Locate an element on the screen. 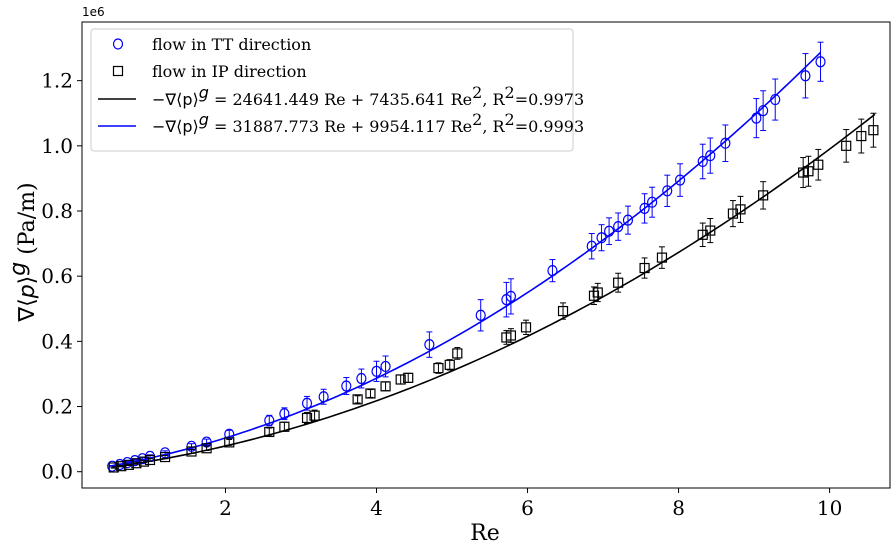 Image resolution: width=896 pixels, height=545 pixels. y-tick-label: 0.4 is located at coordinates (57, 341).